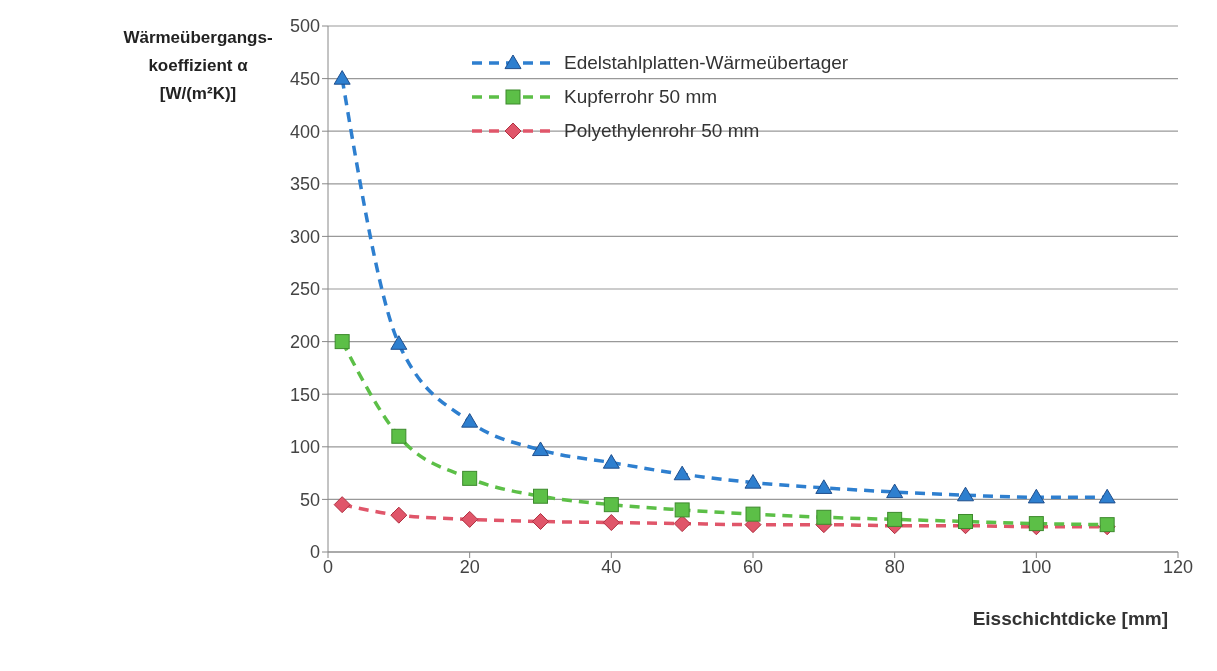  I want to click on x-tick-label: 20, so click(469, 566).